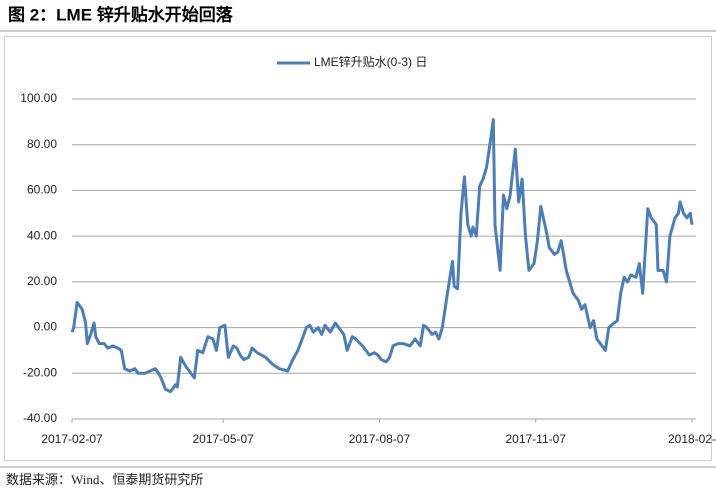  Describe the element at coordinates (535, 439) in the screenshot. I see `x-tick-label: 2017-11-07` at that location.